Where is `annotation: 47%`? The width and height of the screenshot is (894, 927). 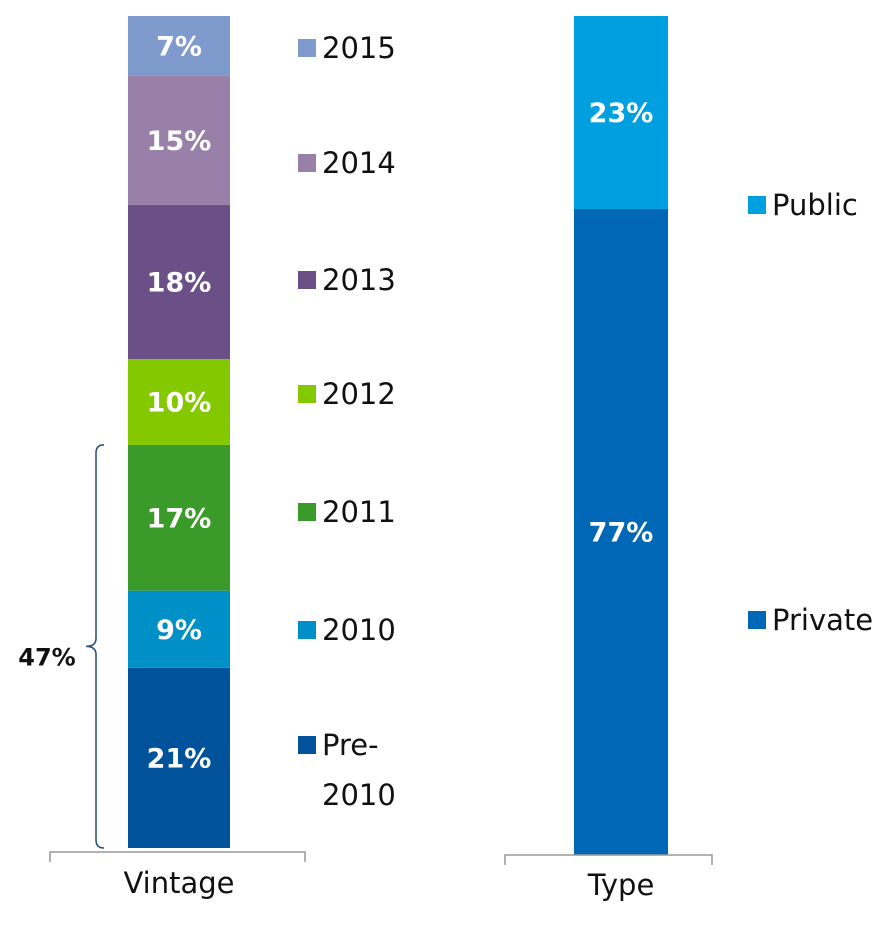 annotation: 47% is located at coordinates (46, 657).